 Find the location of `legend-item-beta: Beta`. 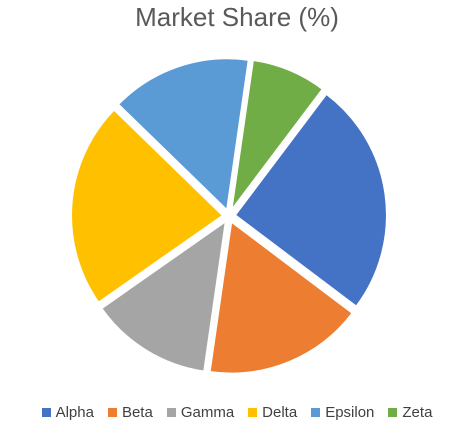

legend-item-beta: Beta is located at coordinates (130, 412).